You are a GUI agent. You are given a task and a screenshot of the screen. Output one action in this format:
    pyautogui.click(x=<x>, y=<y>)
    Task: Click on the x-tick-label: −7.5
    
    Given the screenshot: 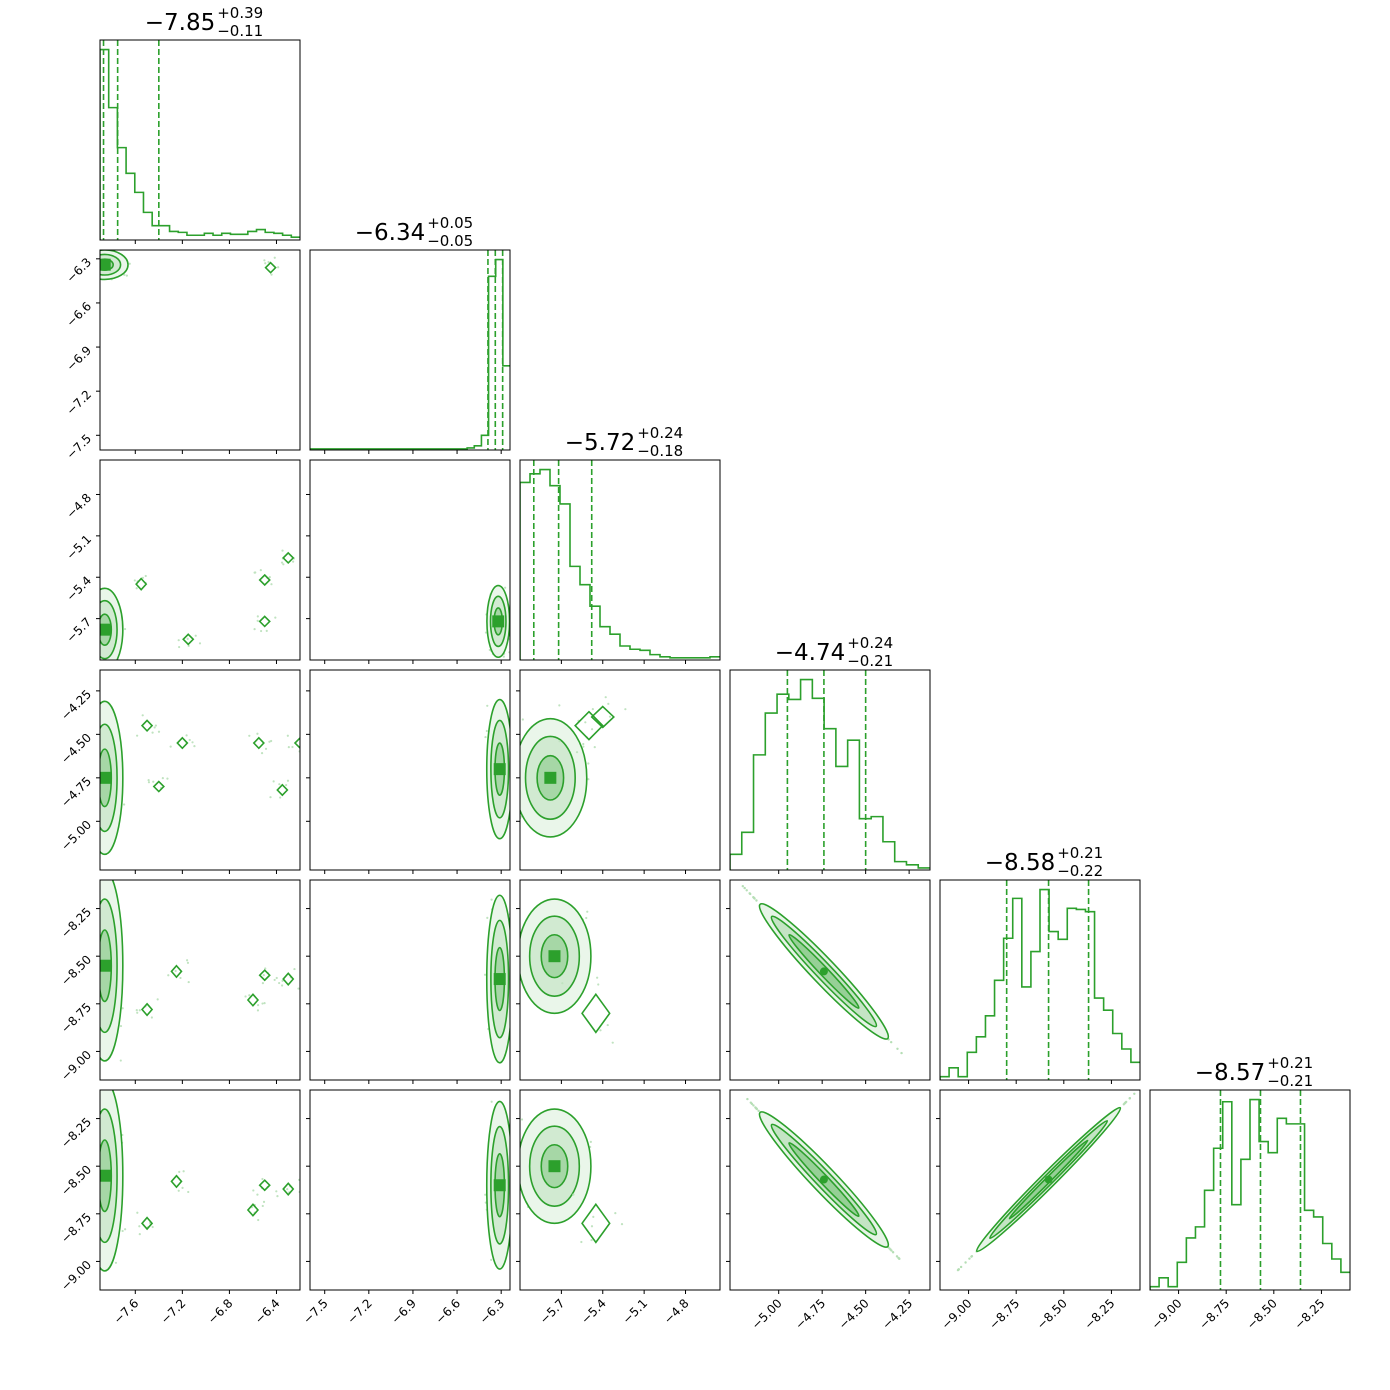 What is the action you would take?
    pyautogui.click(x=315, y=1311)
    